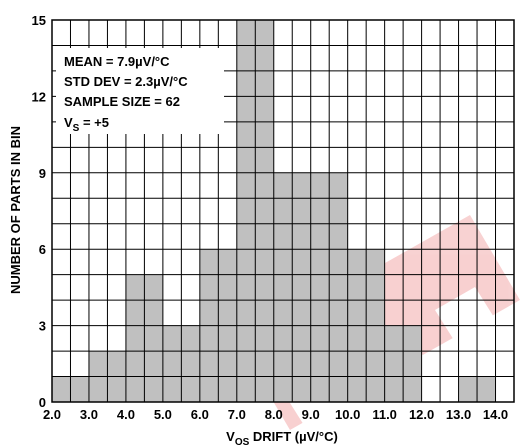 The width and height of the screenshot is (524, 448). What do you see at coordinates (237, 414) in the screenshot?
I see `x-tick-label: 7.0` at bounding box center [237, 414].